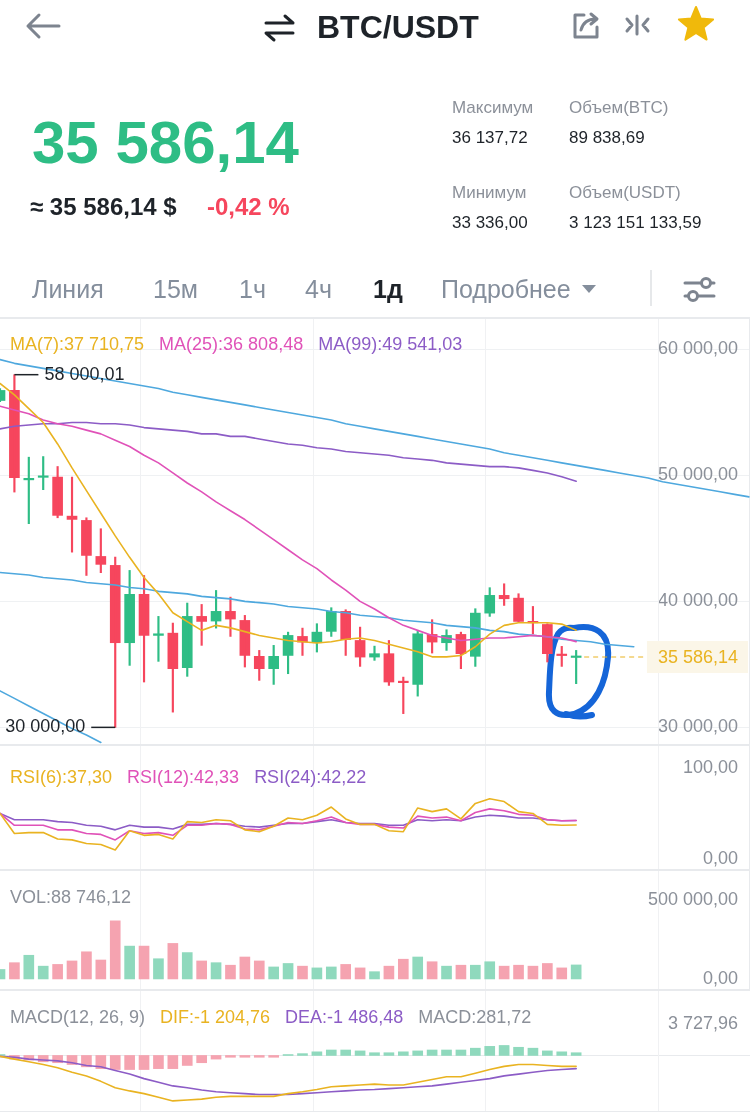 The image size is (750, 1112). Describe the element at coordinates (697, 726) in the screenshot. I see `y-tick-label: 30 000,00` at that location.